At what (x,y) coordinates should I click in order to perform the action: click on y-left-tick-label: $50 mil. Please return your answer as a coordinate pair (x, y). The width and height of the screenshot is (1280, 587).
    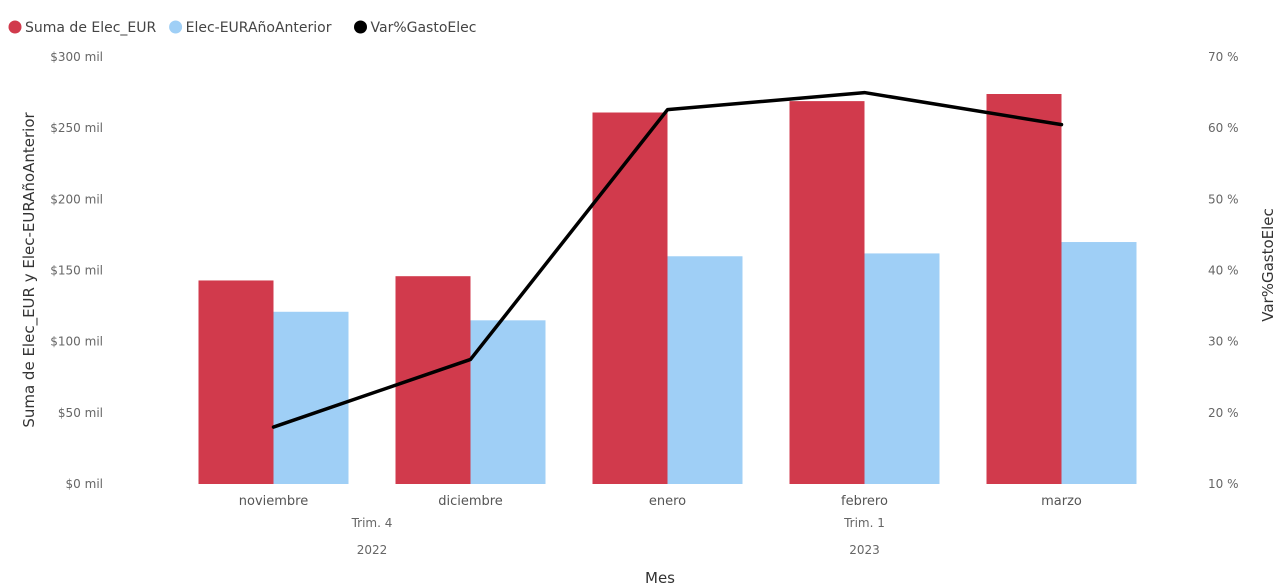
    Looking at the image, I should click on (80, 413).